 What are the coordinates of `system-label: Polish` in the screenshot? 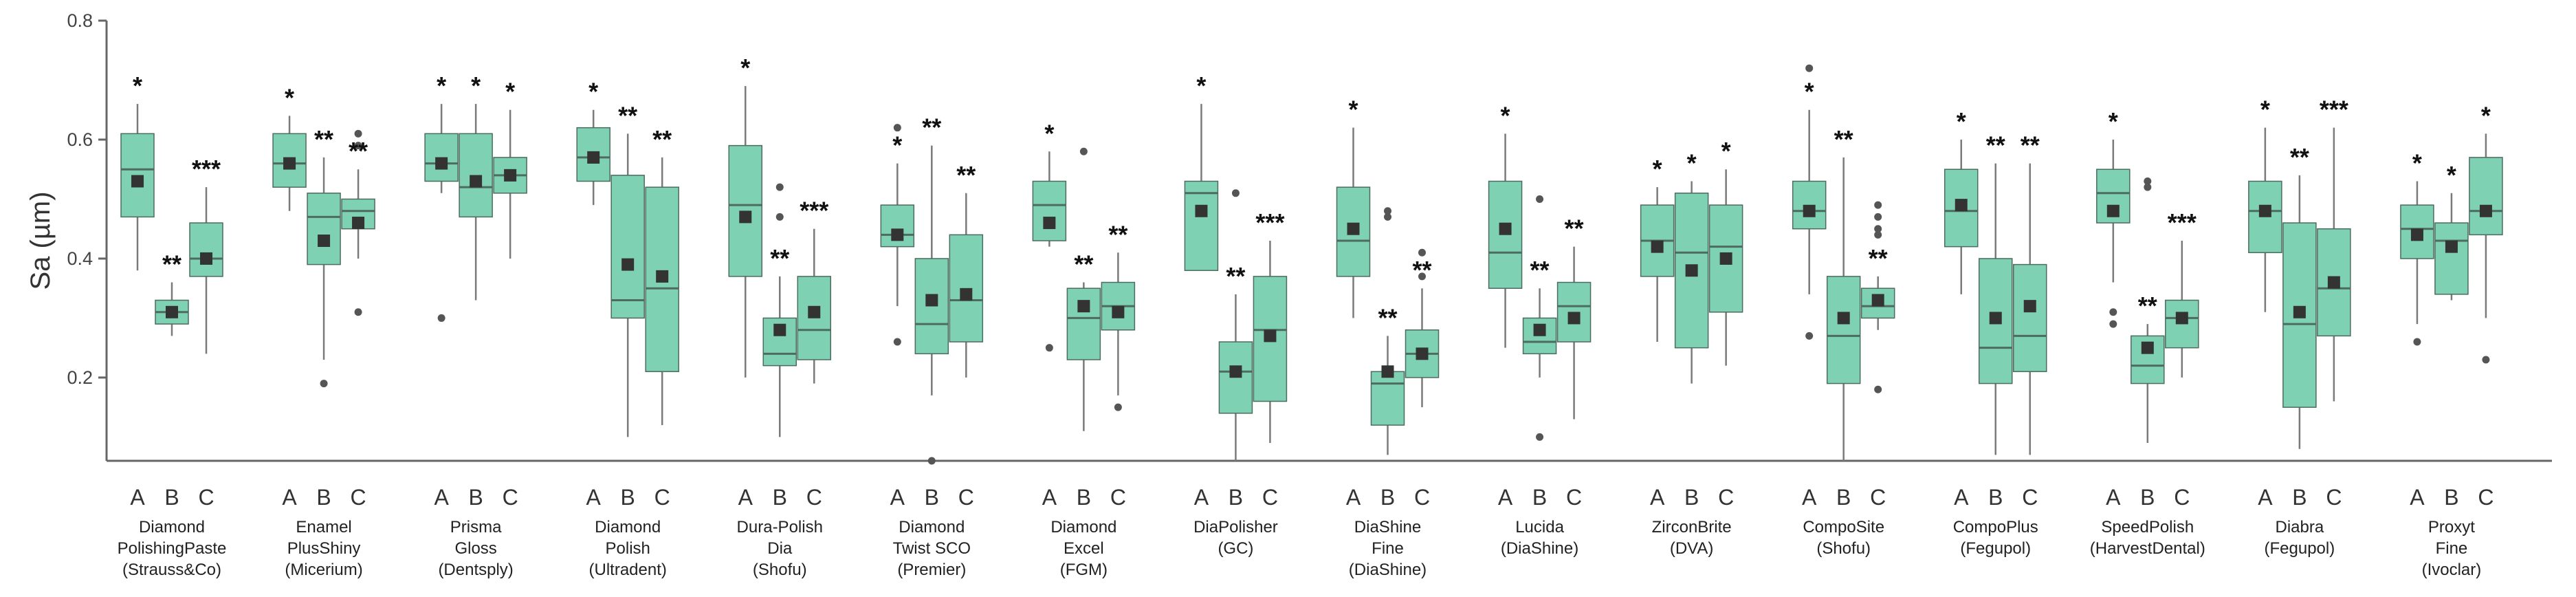 It's located at (628, 548).